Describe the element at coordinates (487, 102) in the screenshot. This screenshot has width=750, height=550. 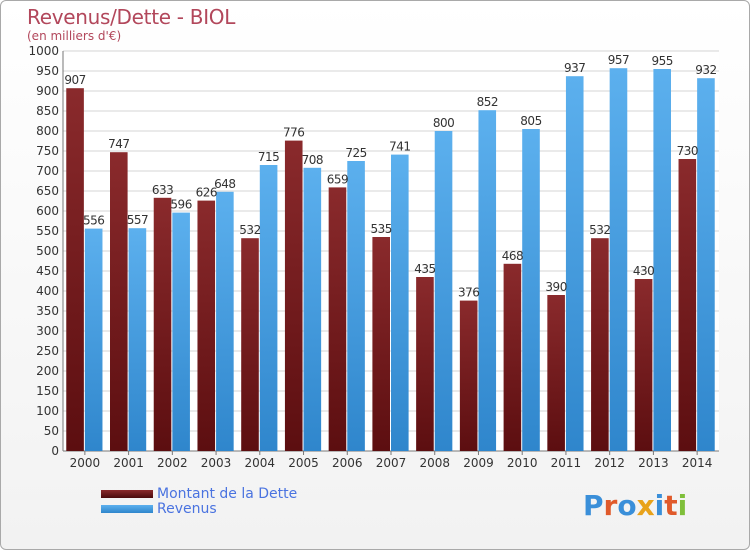
I see `data-label-revenue: 852` at that location.